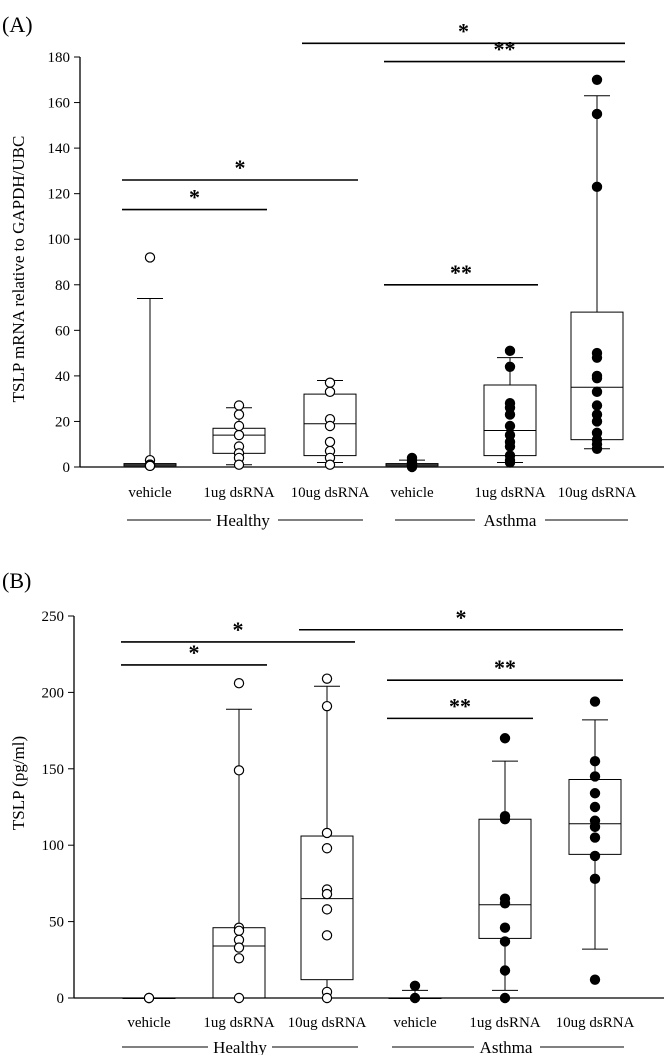  What do you see at coordinates (18, 783) in the screenshot?
I see `panel-b-ylabel: TSLP (pg/ml)` at bounding box center [18, 783].